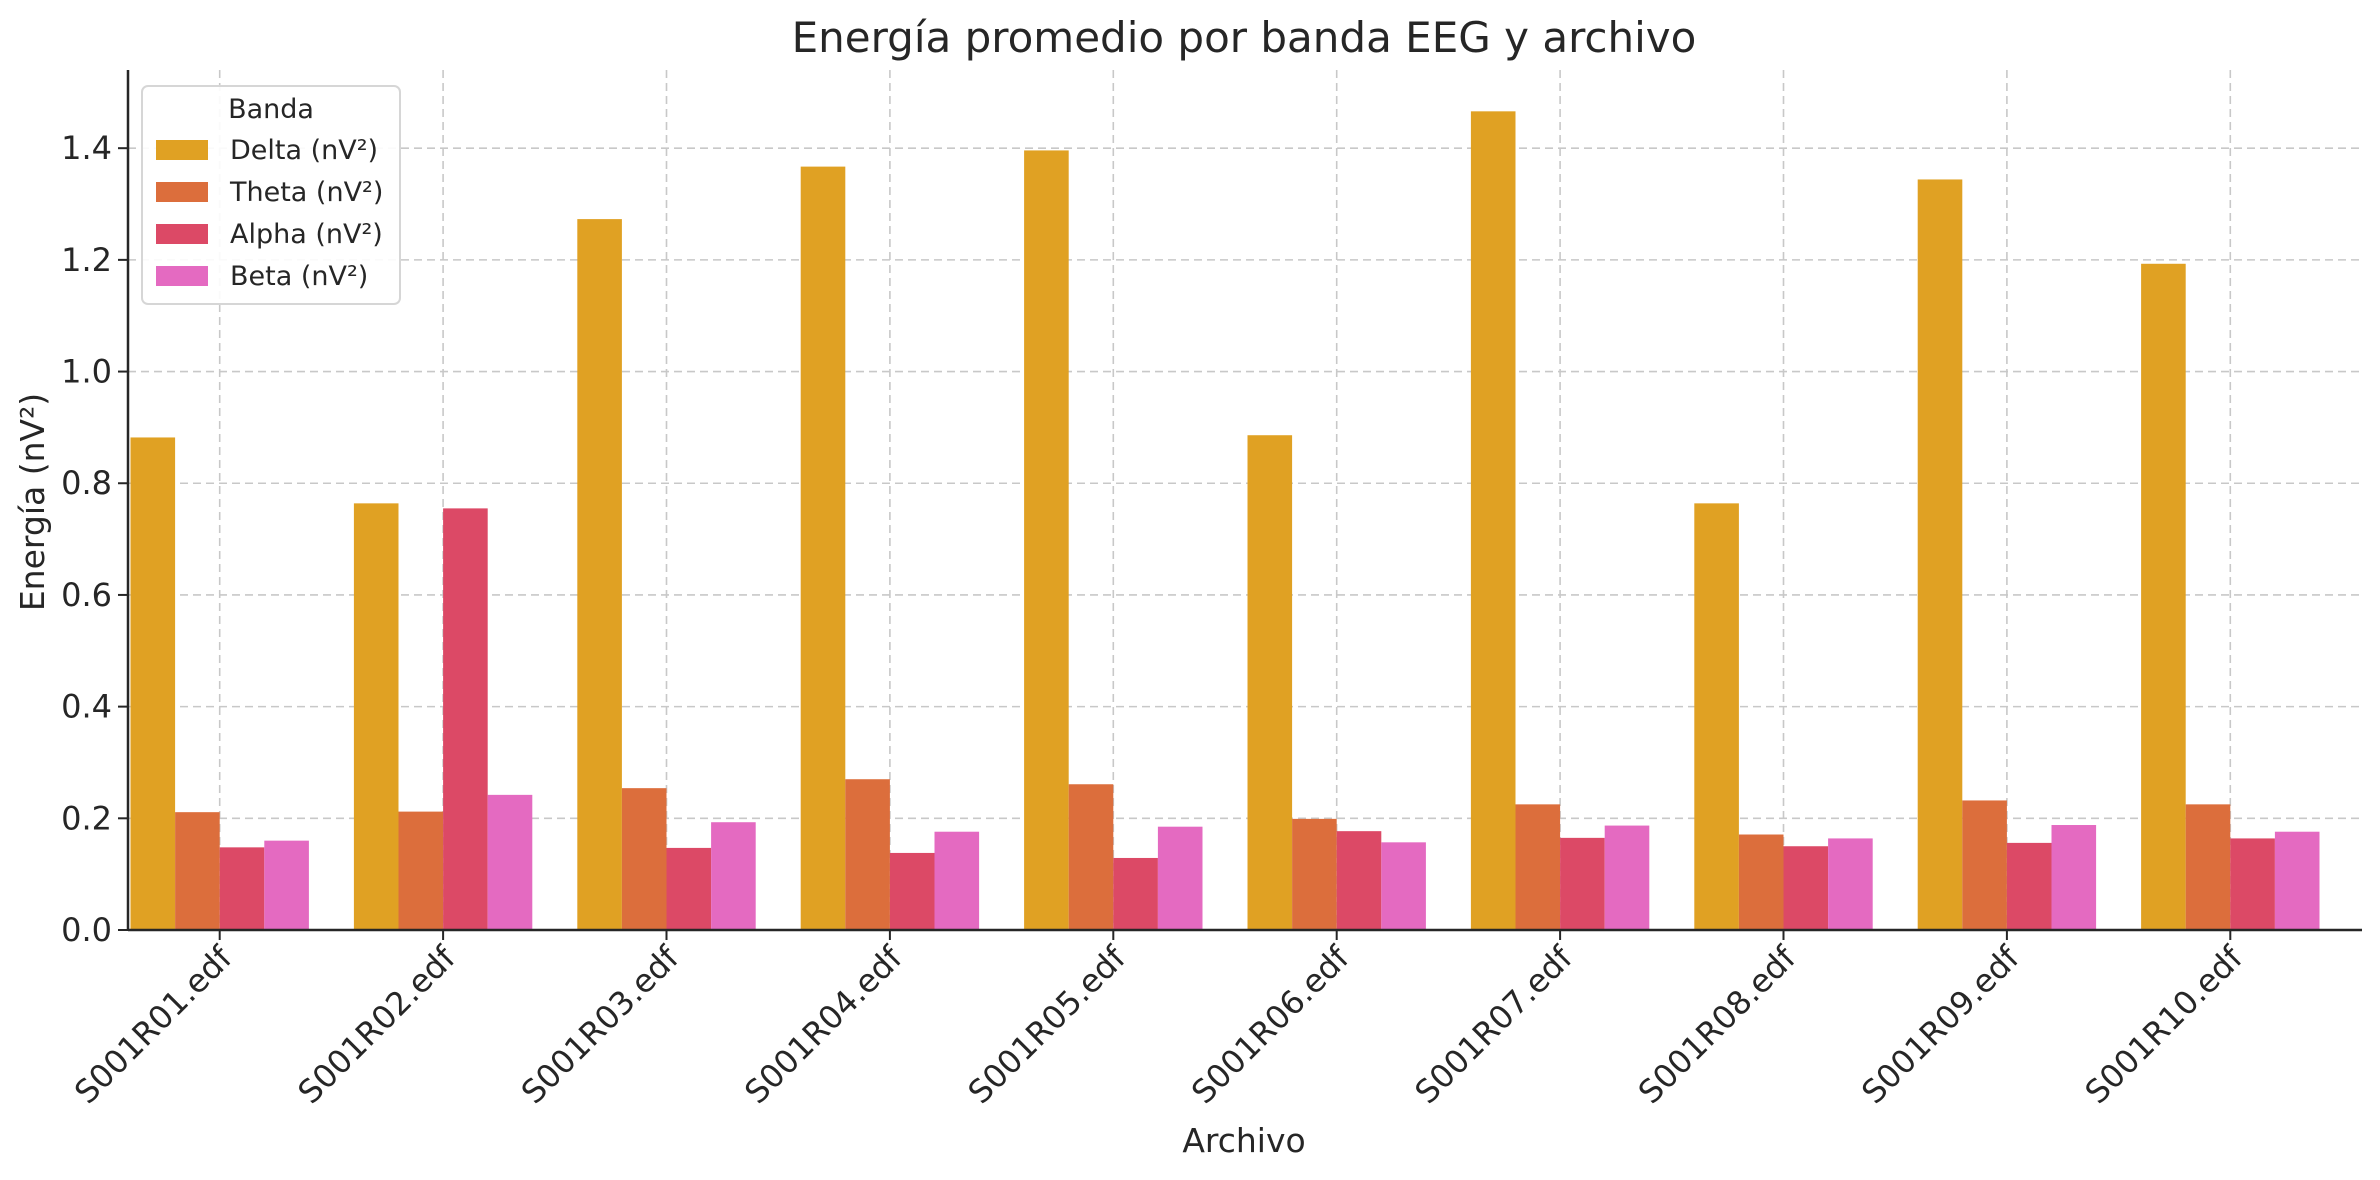 This screenshot has height=1180, width=2380. I want to click on x-tick-label: S001R06.edf, so click(1270, 1024).